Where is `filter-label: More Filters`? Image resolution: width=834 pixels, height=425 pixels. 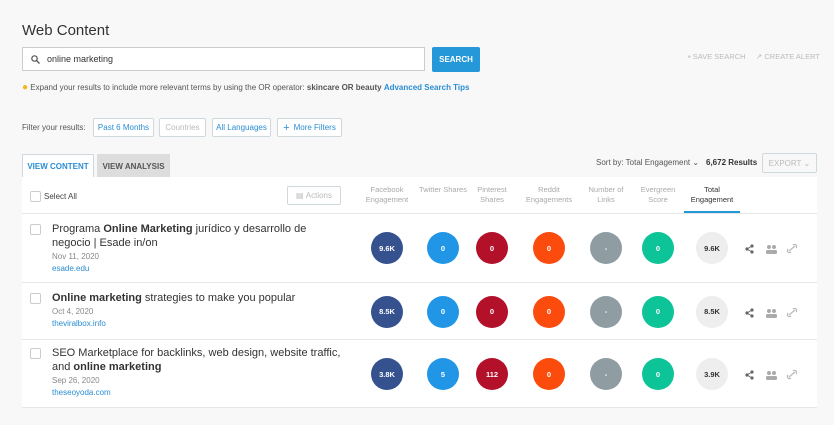
filter-label: More Filters is located at coordinates (314, 127).